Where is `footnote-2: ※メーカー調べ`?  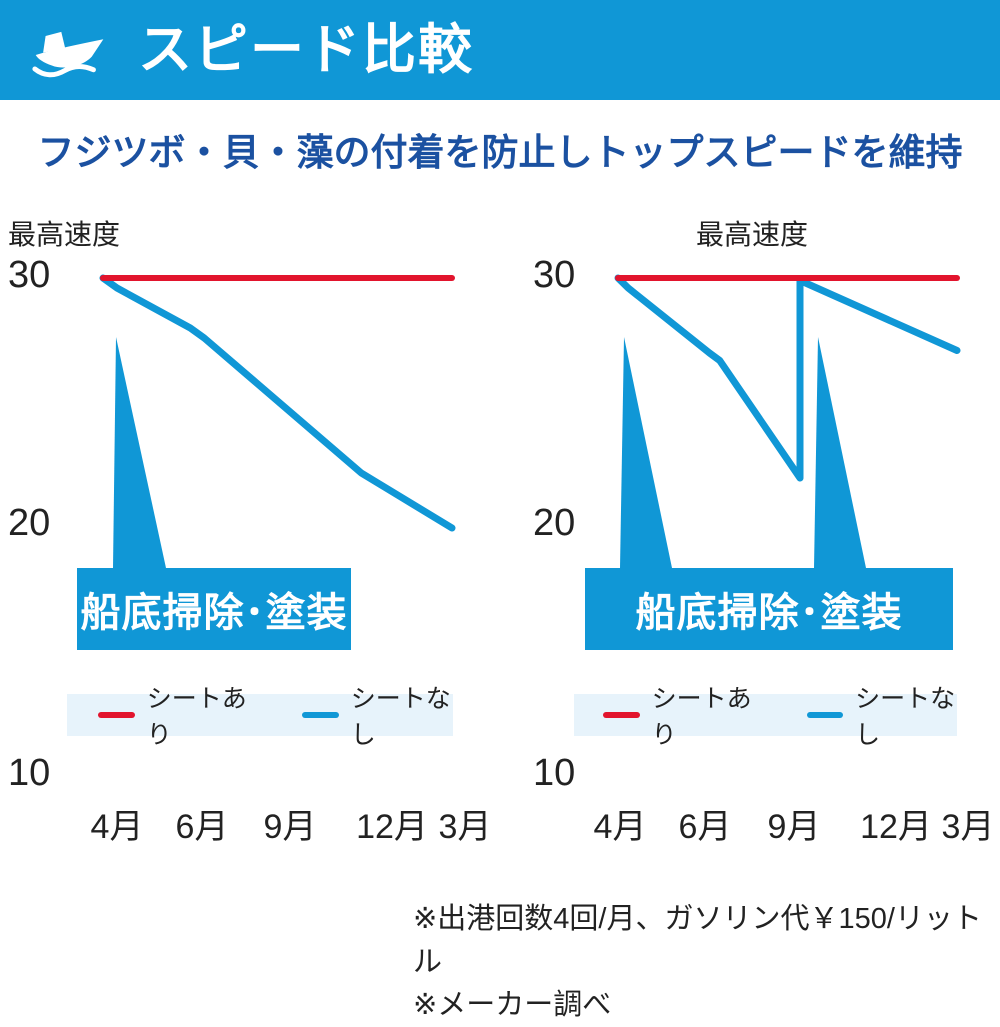 footnote-2: ※メーカー調べ is located at coordinates (512, 1005).